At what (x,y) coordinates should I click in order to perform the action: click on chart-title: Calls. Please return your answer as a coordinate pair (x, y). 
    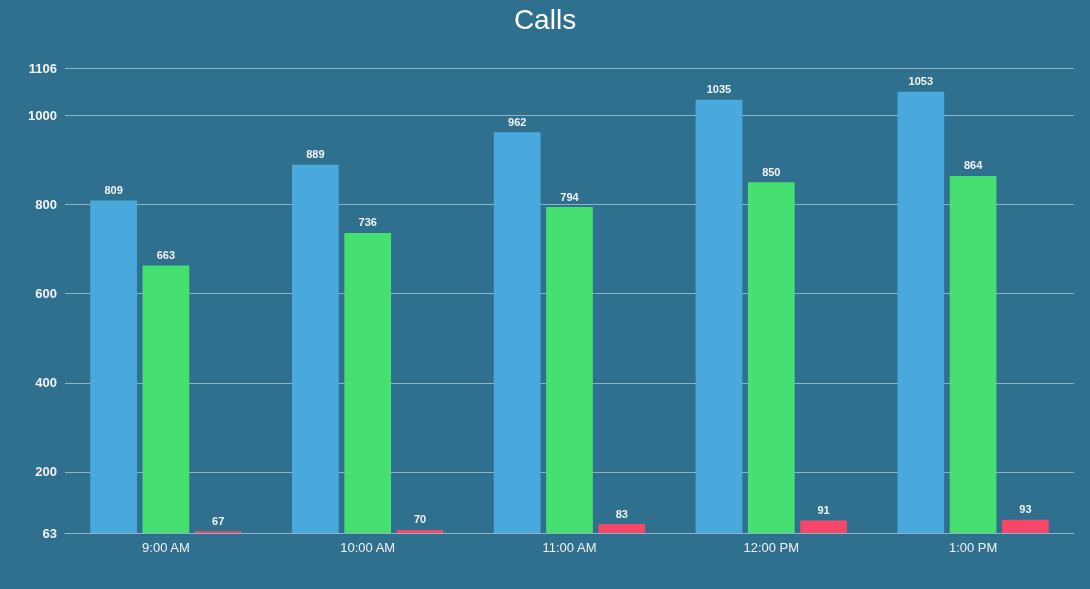
    Looking at the image, I should click on (545, 19).